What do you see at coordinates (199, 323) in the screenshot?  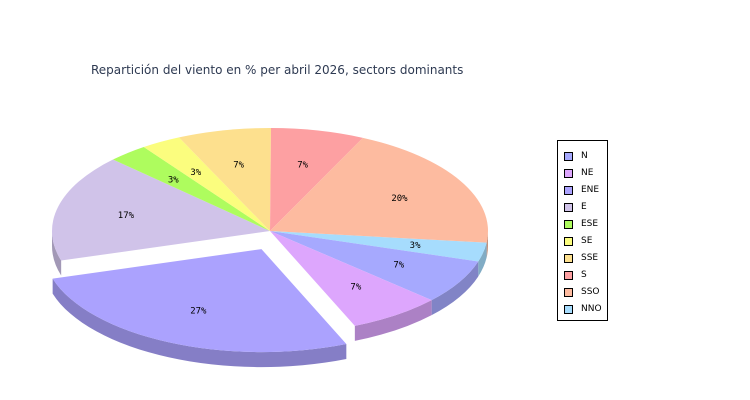 I see `slice-side-ene` at bounding box center [199, 323].